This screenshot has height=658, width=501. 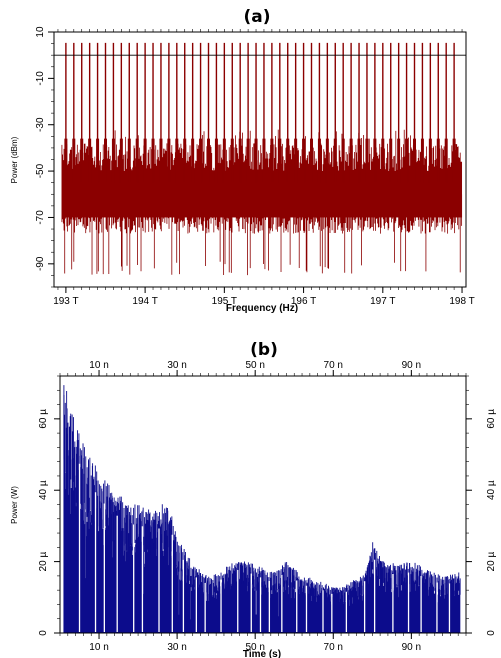 I want to click on chart-a-x-tick-label: 195 T, so click(x=224, y=301).